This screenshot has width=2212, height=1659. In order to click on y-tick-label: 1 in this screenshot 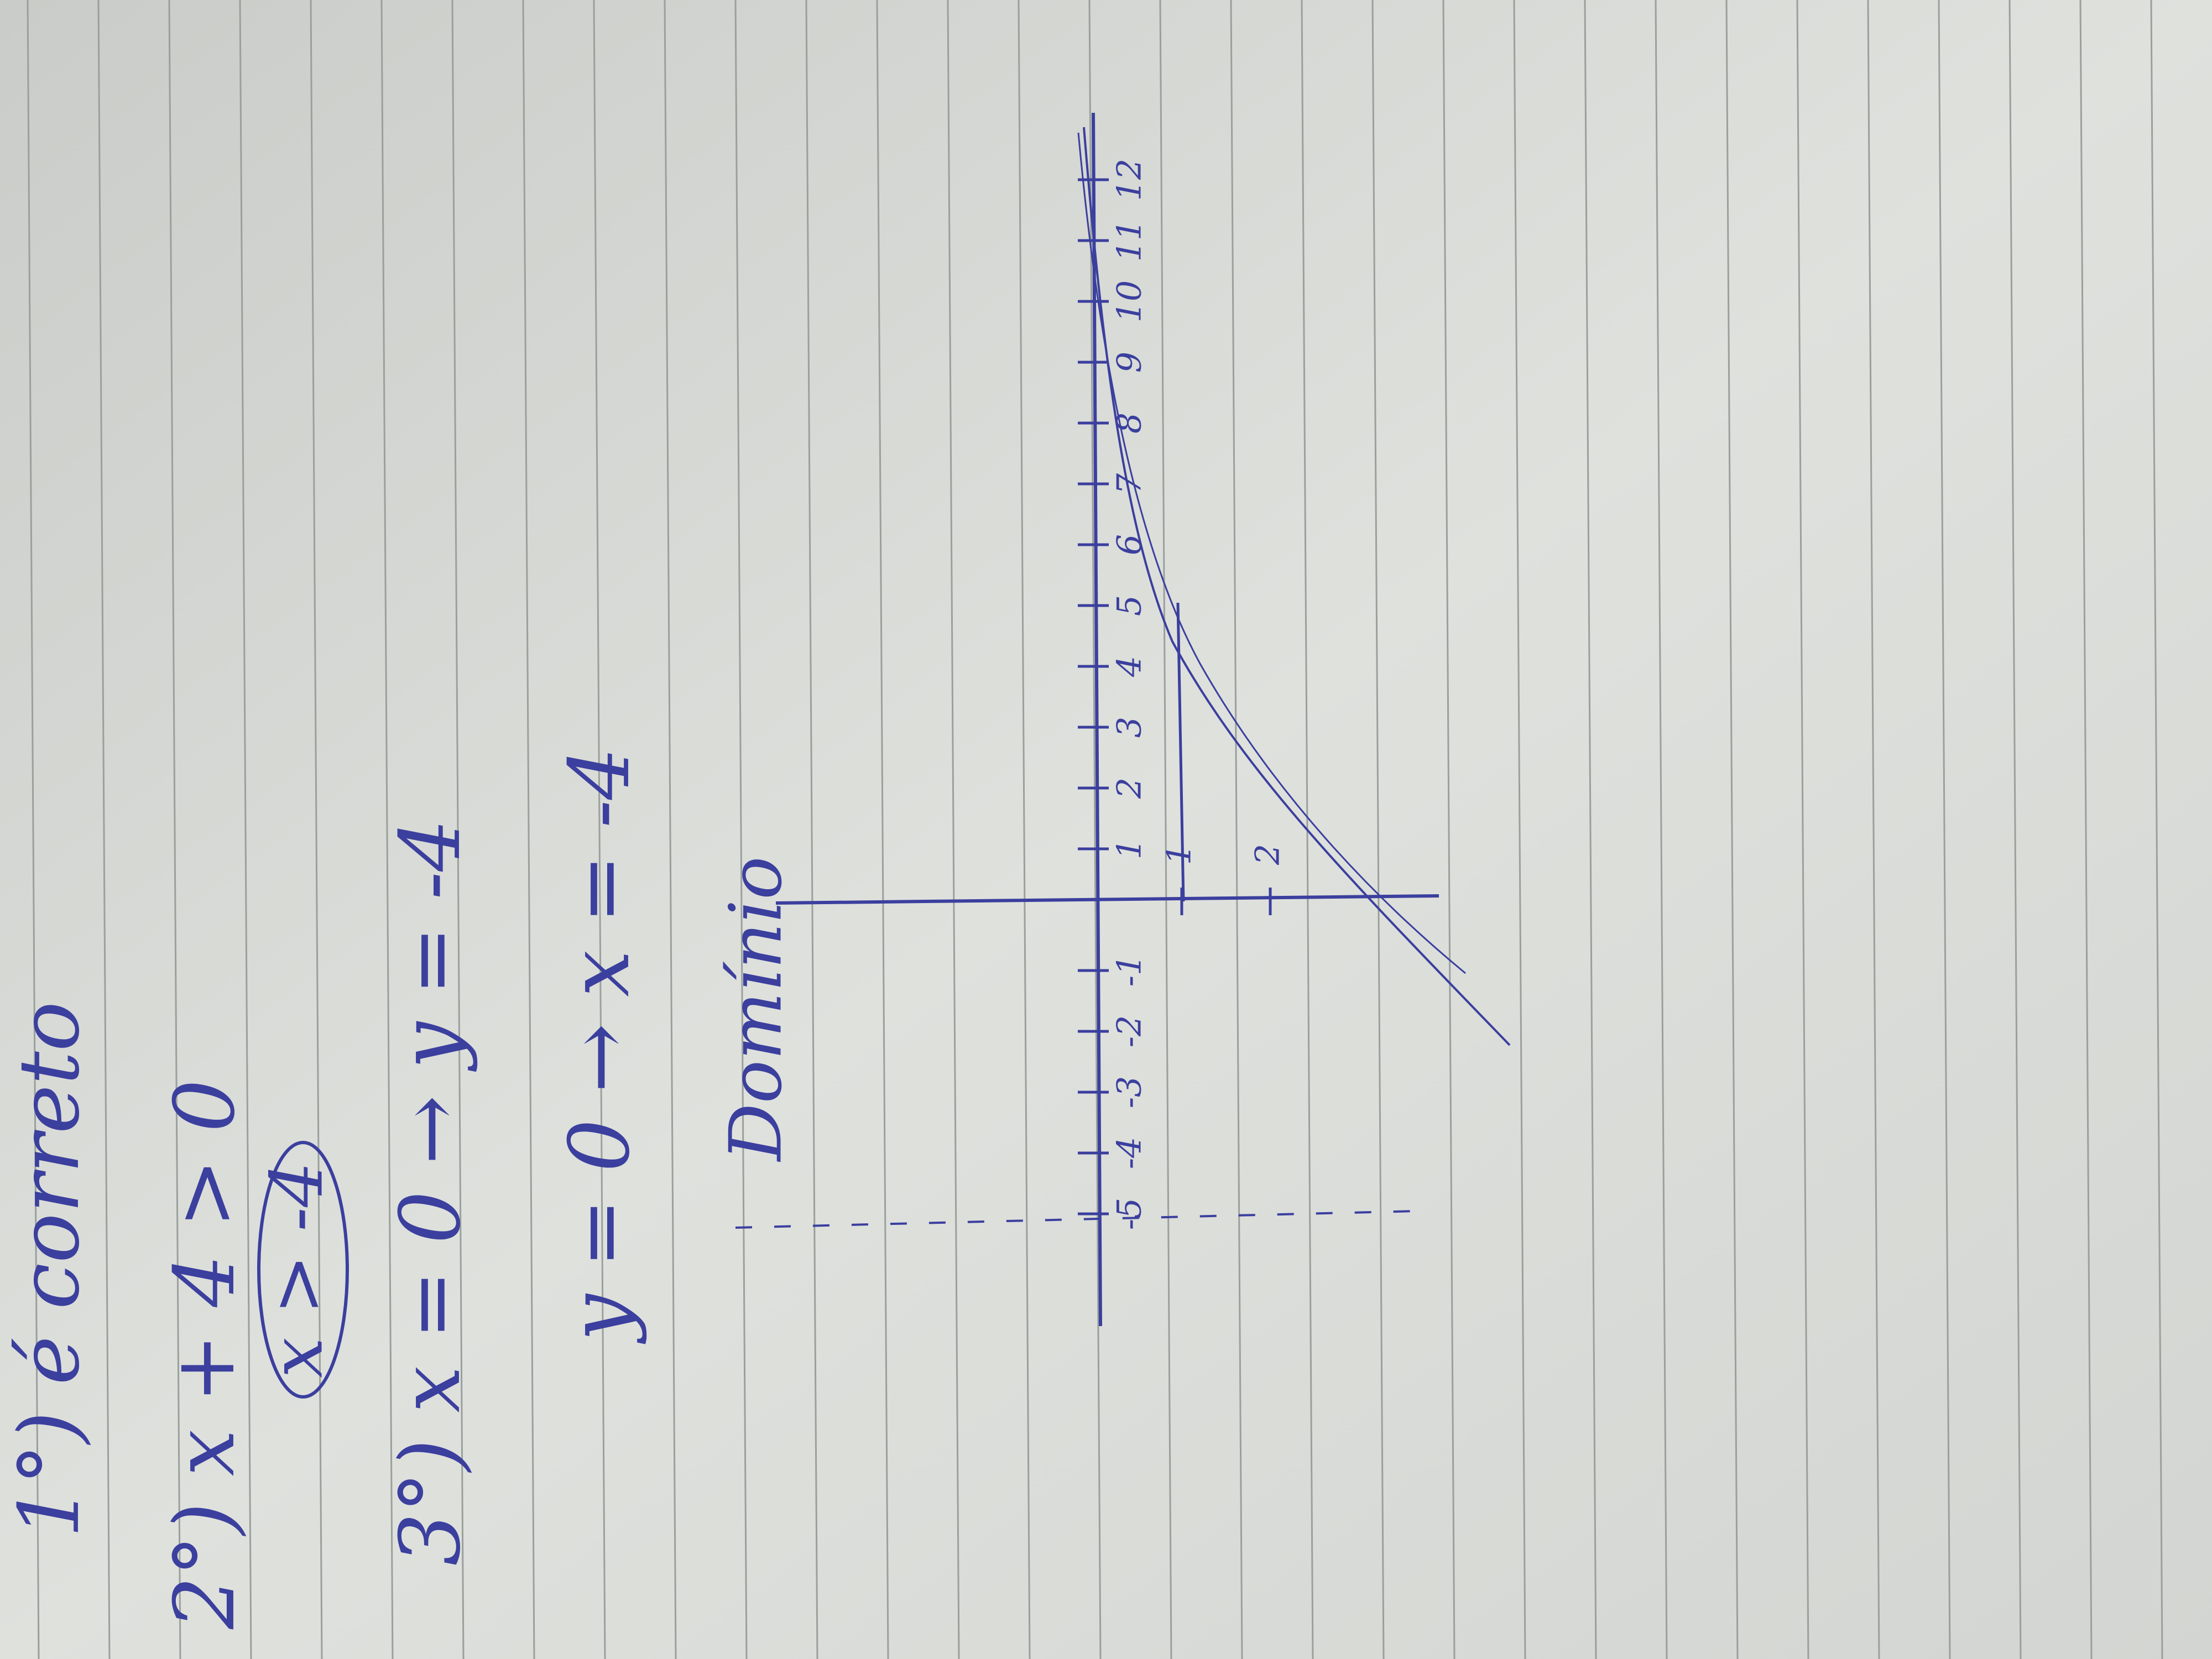, I will do `click(1180, 855)`.